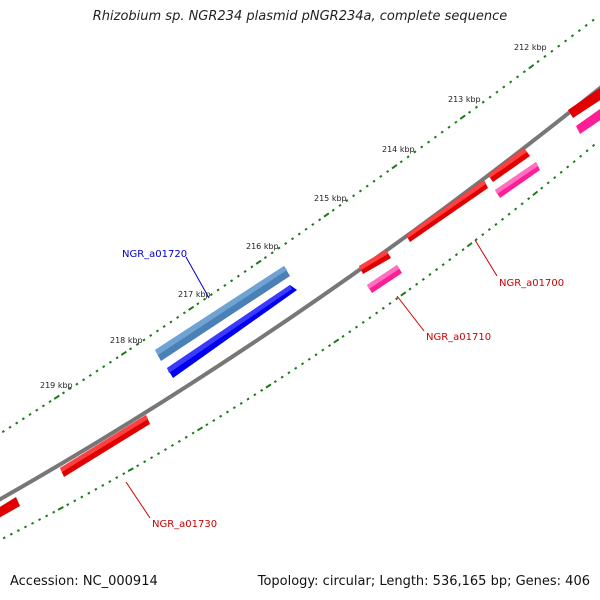 The width and height of the screenshot is (600, 600). What do you see at coordinates (384, 279) in the screenshot?
I see `gene-NGR_a01710-cds` at bounding box center [384, 279].